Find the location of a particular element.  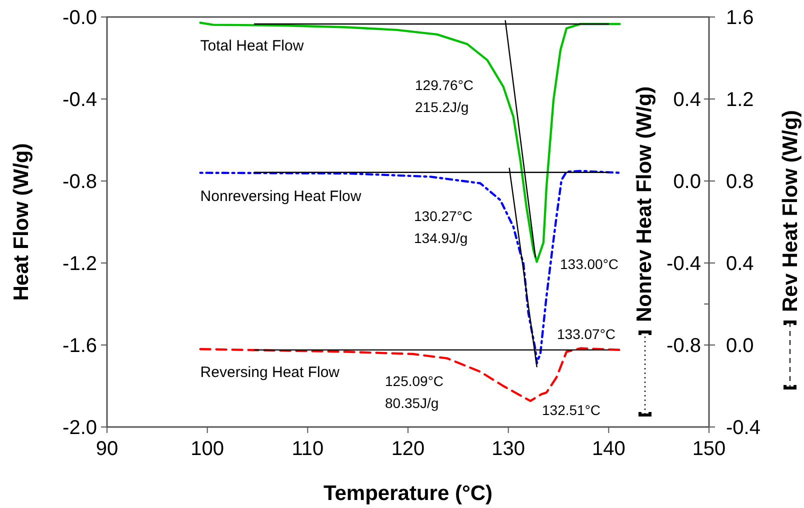

x-axis-title: Temperature (°C) is located at coordinates (408, 493).